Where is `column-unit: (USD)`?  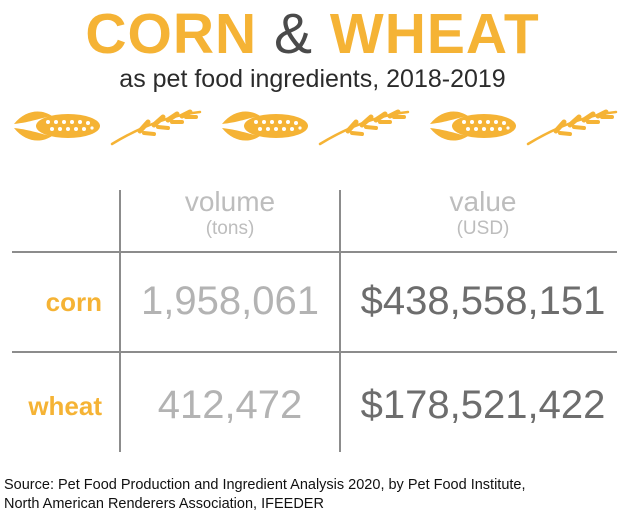
column-unit: (USD) is located at coordinates (483, 228).